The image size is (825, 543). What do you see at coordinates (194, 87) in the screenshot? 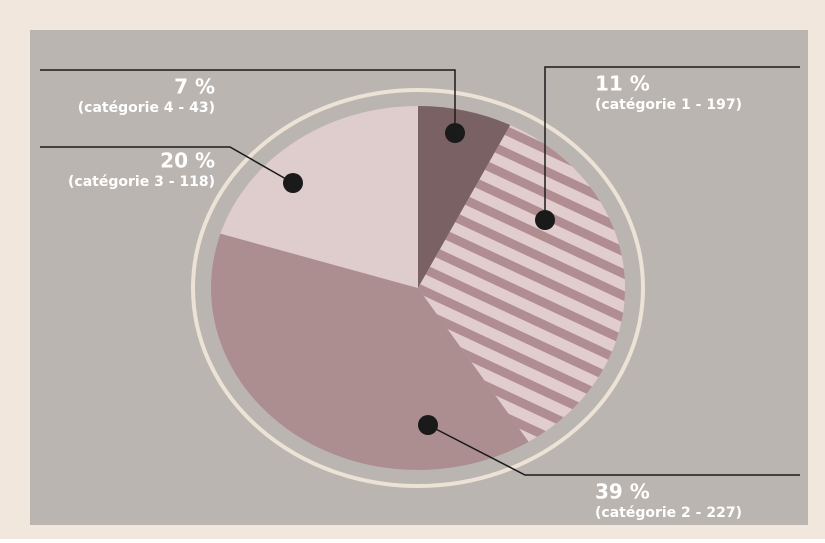
I see `percent-label: 7 %` at bounding box center [194, 87].